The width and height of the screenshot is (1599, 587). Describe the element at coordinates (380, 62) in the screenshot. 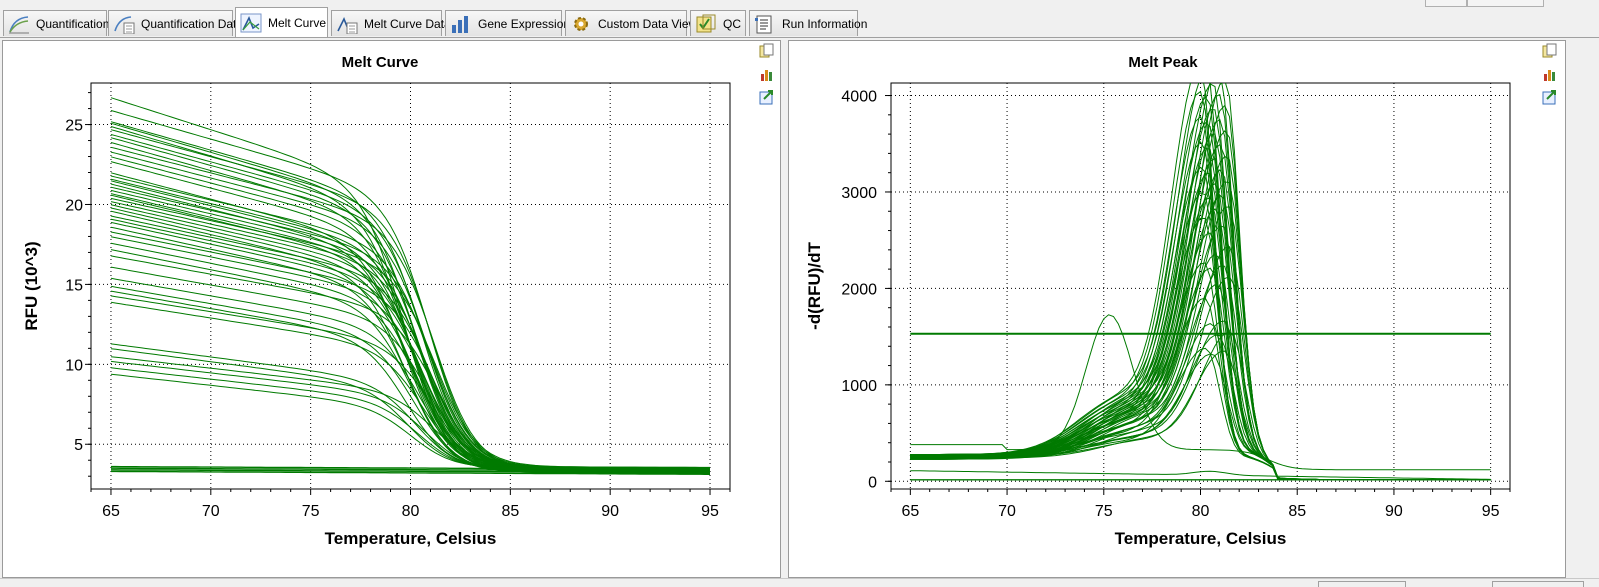

I see `chart-title: Melt Curve` at that location.